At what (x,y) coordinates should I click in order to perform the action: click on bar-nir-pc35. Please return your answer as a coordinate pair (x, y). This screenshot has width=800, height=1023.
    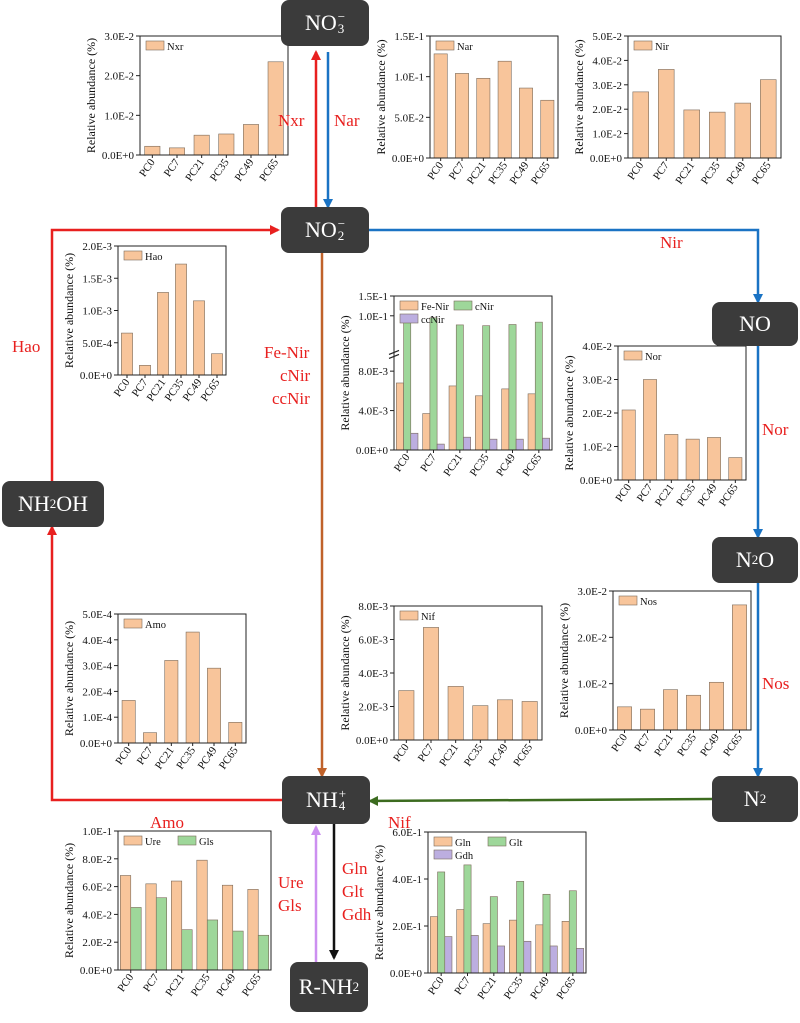
    Looking at the image, I should click on (717, 135).